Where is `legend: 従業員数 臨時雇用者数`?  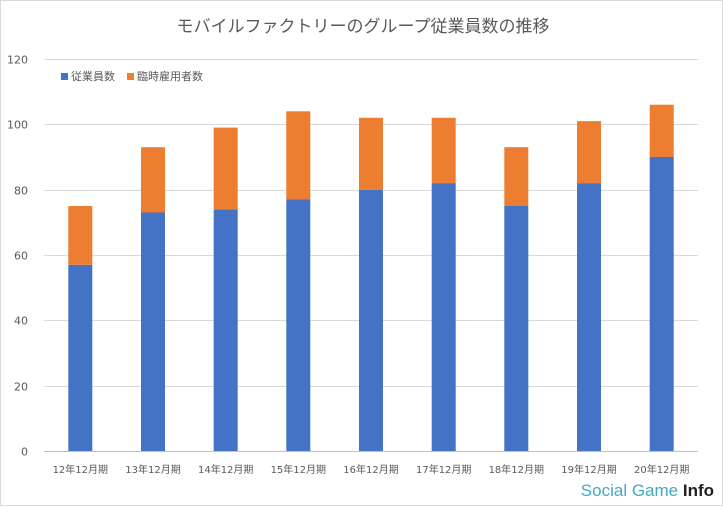 legend: 従業員数 臨時雇用者数 is located at coordinates (132, 76).